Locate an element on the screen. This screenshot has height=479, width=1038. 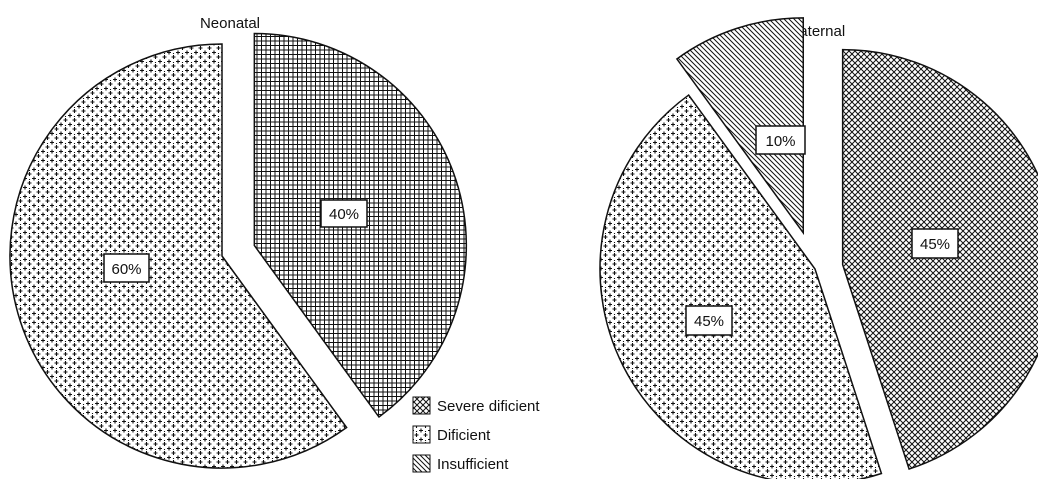
neonatal-slice-label-severe: 40% is located at coordinates (344, 214).